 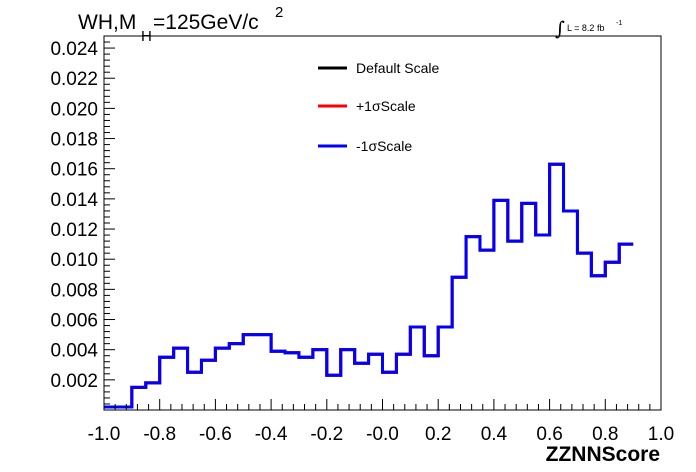 What do you see at coordinates (74, 109) in the screenshot?
I see `y-tick-label: 0.020` at bounding box center [74, 109].